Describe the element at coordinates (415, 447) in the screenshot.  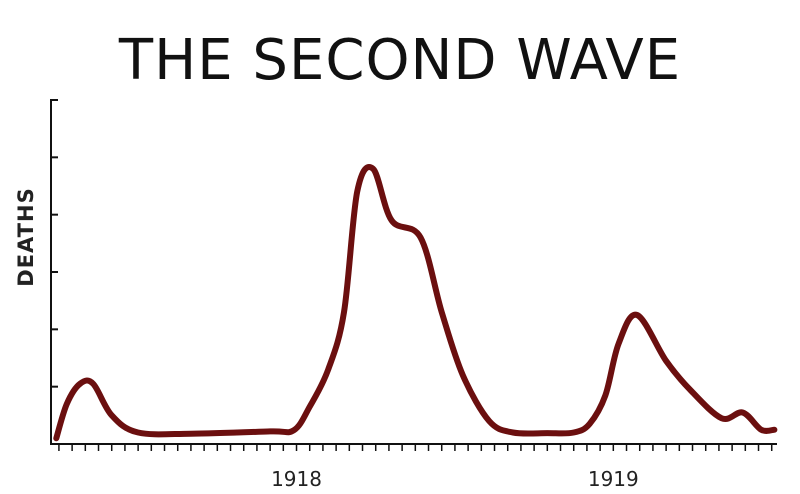
I see `x-axis-ticks` at that location.